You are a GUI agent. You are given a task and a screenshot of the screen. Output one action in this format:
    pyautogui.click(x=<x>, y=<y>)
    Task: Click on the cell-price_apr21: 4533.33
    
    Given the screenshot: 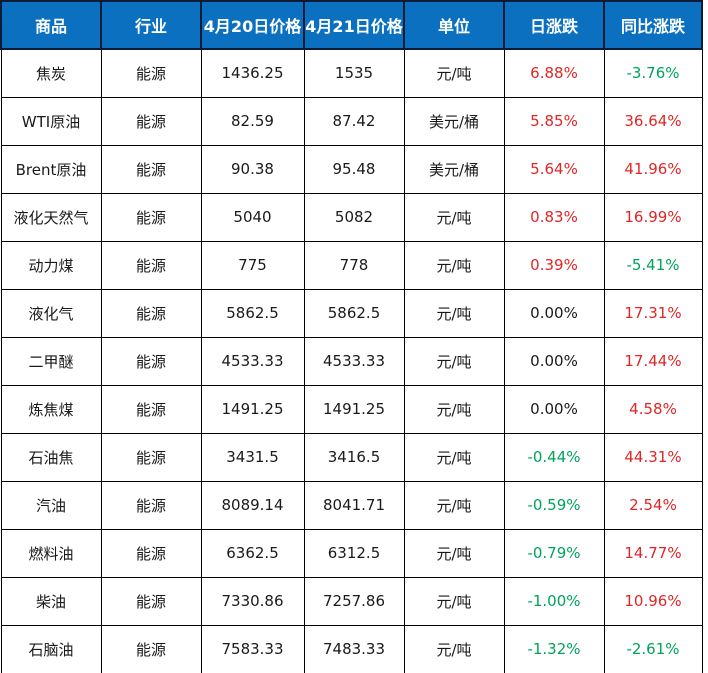 What is the action you would take?
    pyautogui.click(x=354, y=361)
    